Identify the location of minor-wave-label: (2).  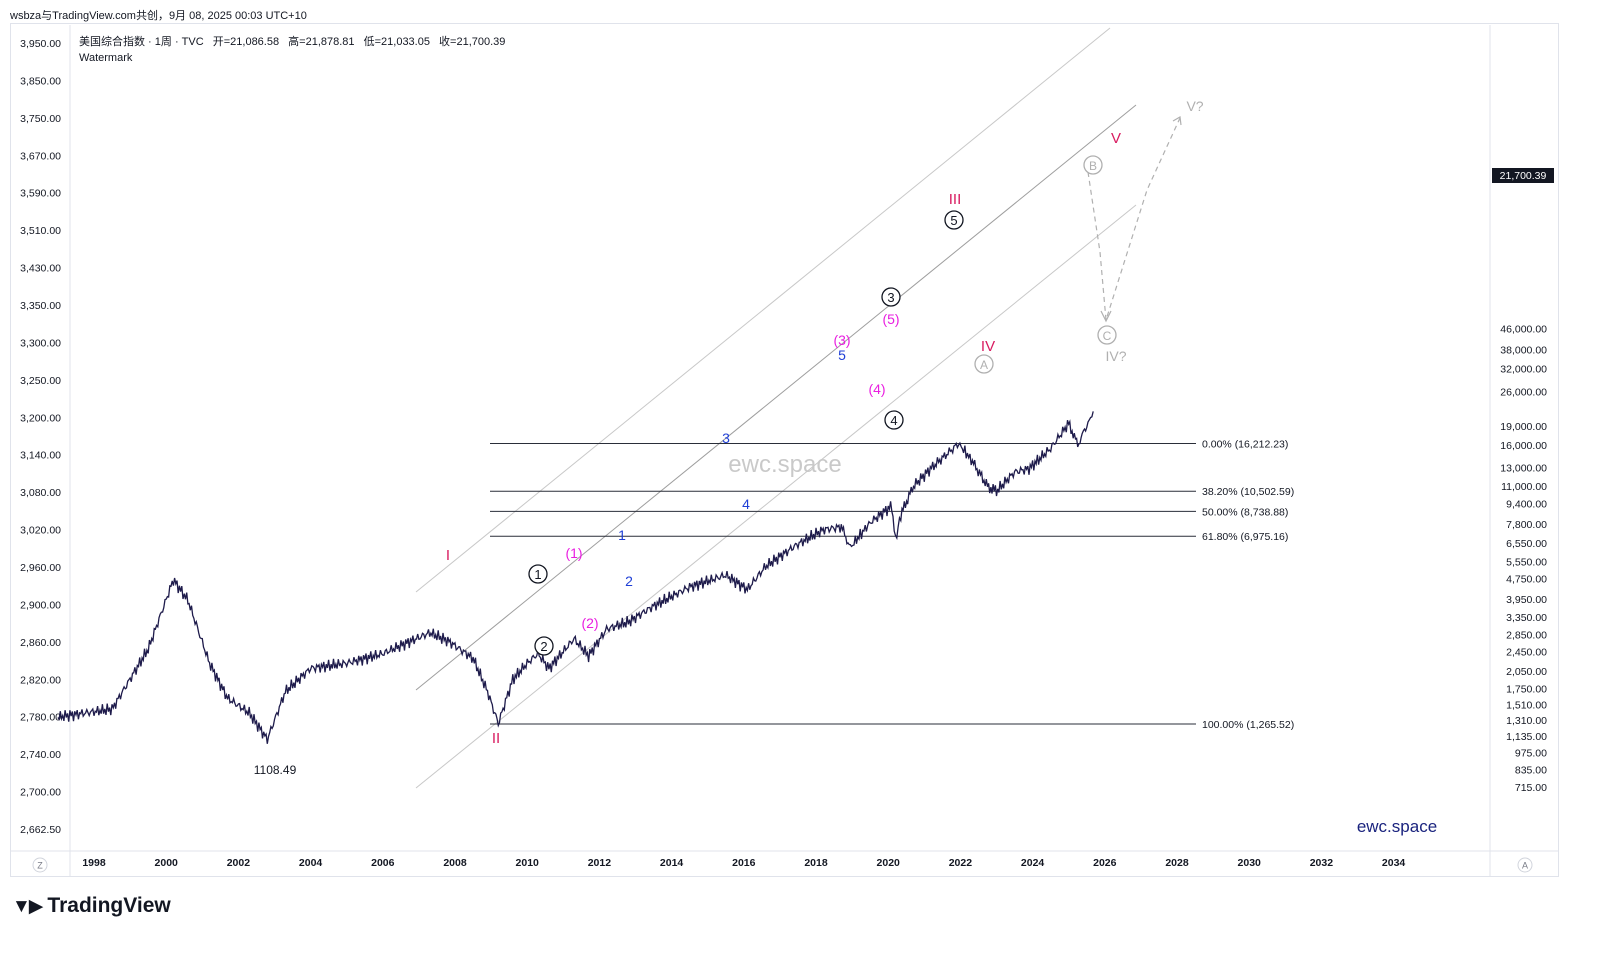
(589, 623).